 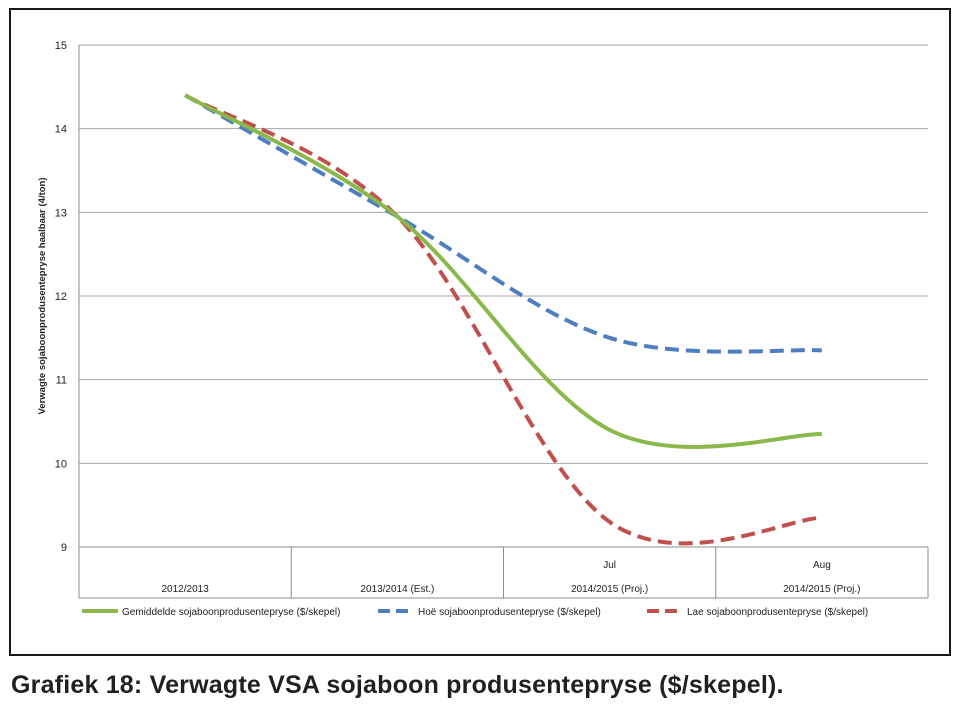 What do you see at coordinates (509, 612) in the screenshot?
I see `legend-label: Hoë sojaboonprodusentepryse ($/skepel)` at bounding box center [509, 612].